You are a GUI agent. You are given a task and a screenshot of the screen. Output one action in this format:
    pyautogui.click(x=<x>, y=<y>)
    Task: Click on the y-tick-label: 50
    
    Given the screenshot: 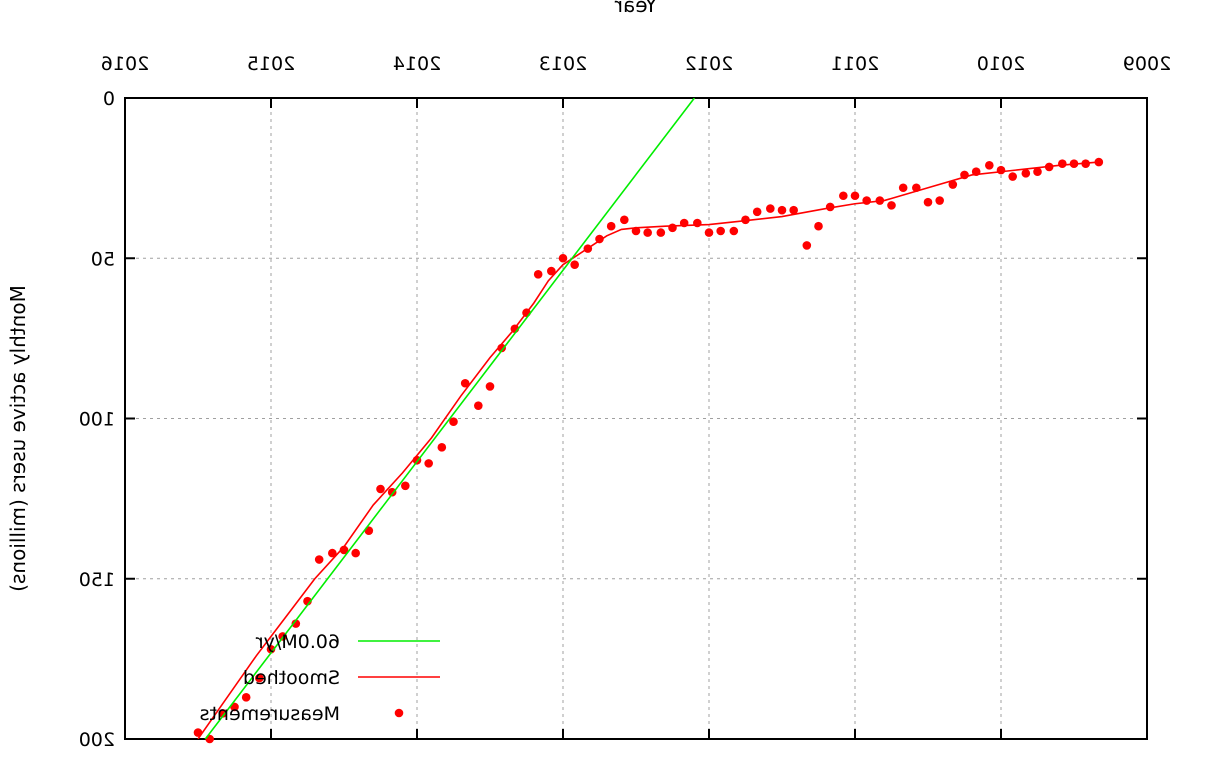 What is the action you would take?
    pyautogui.click(x=103, y=259)
    